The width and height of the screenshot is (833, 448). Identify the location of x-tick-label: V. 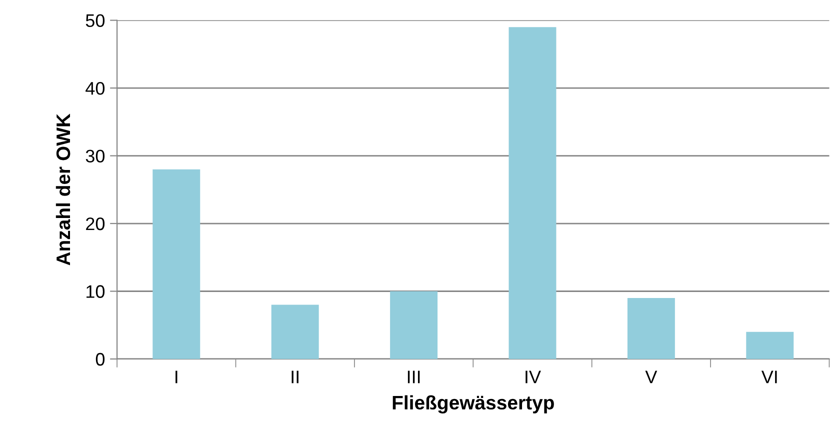
(651, 377).